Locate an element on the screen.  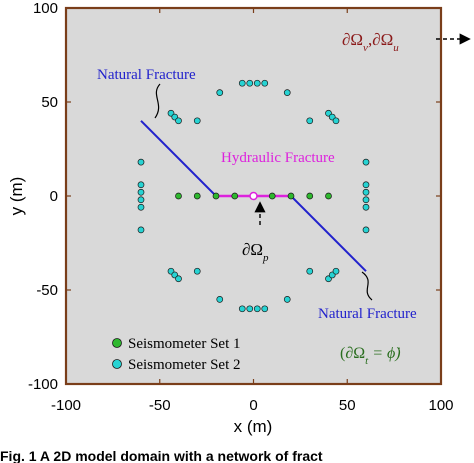
natural-fracture-top-leader is located at coordinates (157, 101).